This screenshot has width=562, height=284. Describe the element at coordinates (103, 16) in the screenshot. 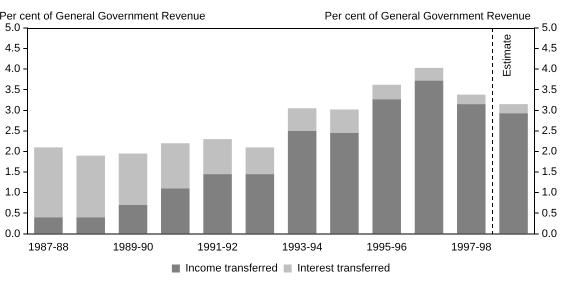

I see `y-axis-title: Per cent of General Government Revenue` at that location.